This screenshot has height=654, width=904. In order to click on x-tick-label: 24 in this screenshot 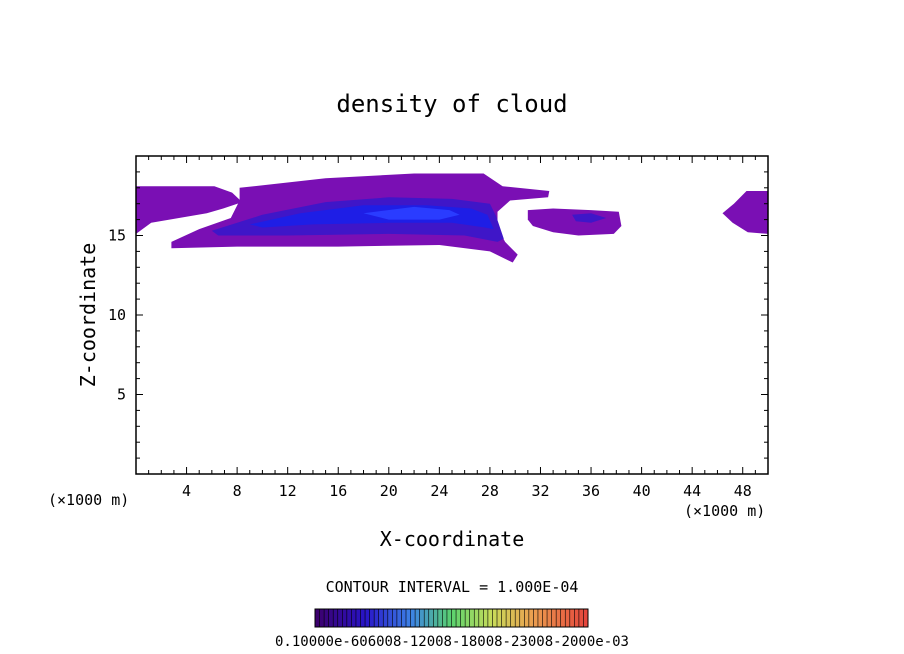, I will do `click(439, 491)`.